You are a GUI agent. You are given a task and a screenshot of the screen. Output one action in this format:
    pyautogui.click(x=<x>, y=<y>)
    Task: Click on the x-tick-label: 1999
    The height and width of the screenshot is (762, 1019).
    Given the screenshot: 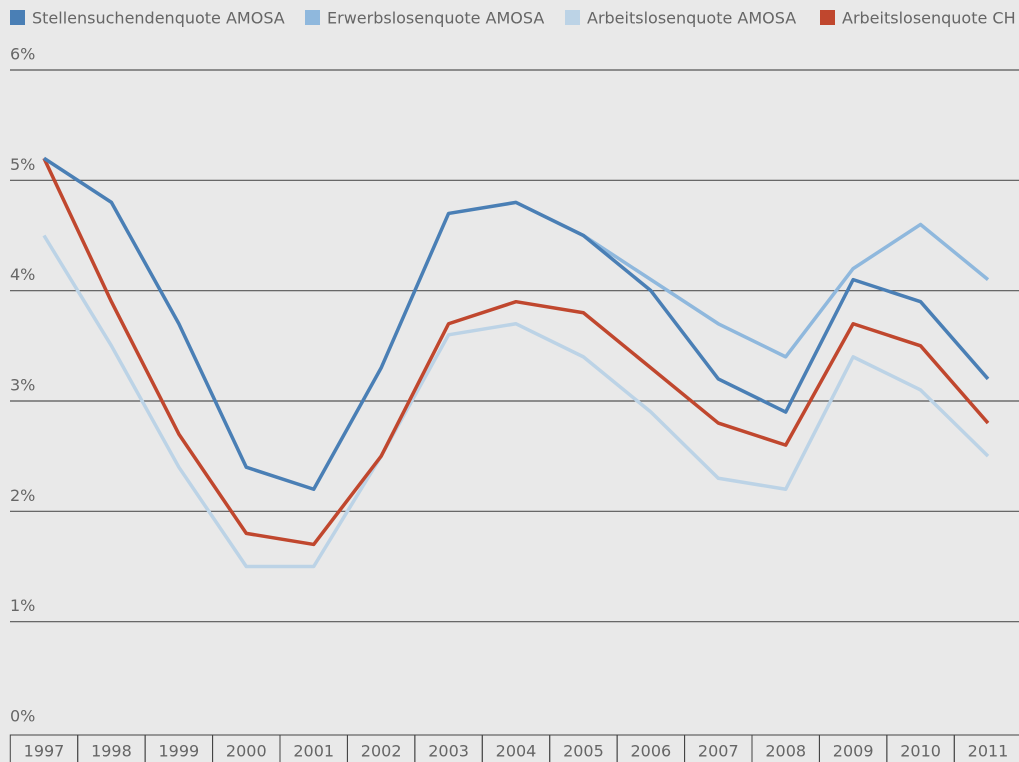 What is the action you would take?
    pyautogui.click(x=178, y=751)
    